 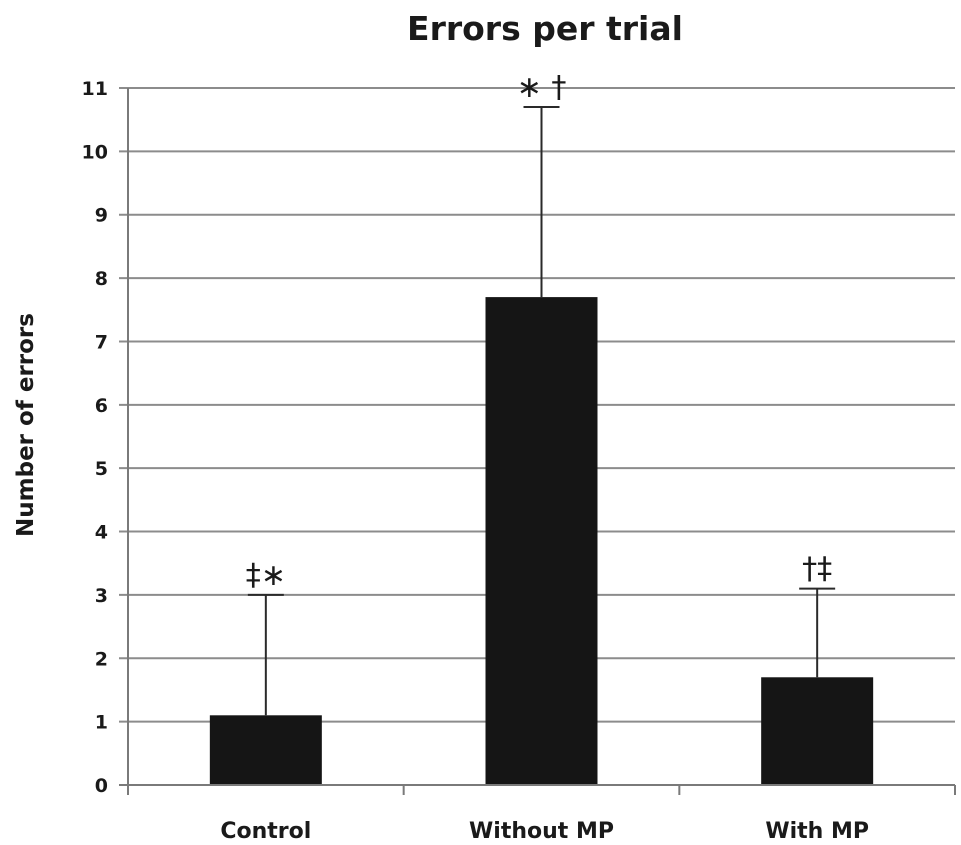 What do you see at coordinates (101, 659) in the screenshot?
I see `y-tick-label: 2` at bounding box center [101, 659].